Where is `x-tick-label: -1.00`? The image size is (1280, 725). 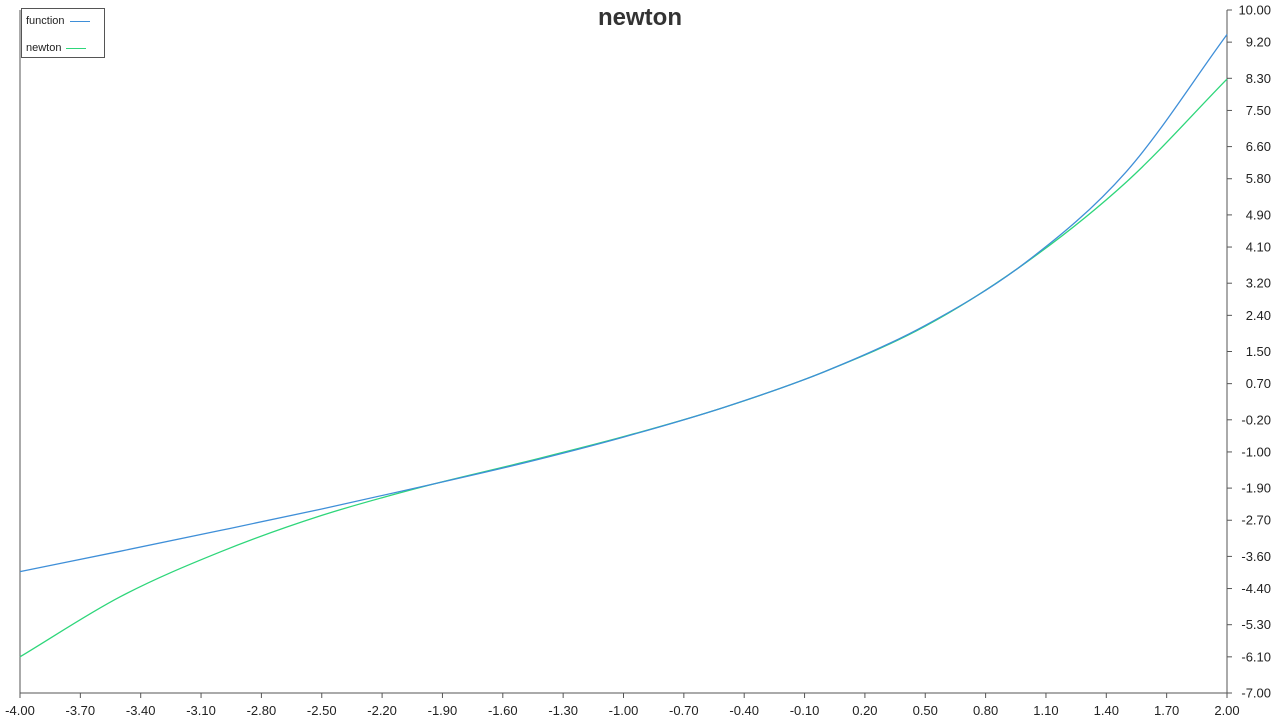 x-tick-label: -1.00 is located at coordinates (624, 710).